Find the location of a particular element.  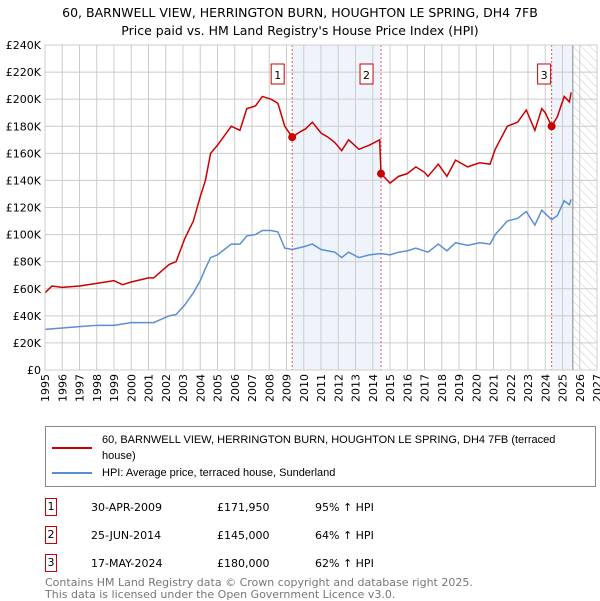

x-tick-label: 2021 is located at coordinates (494, 388).